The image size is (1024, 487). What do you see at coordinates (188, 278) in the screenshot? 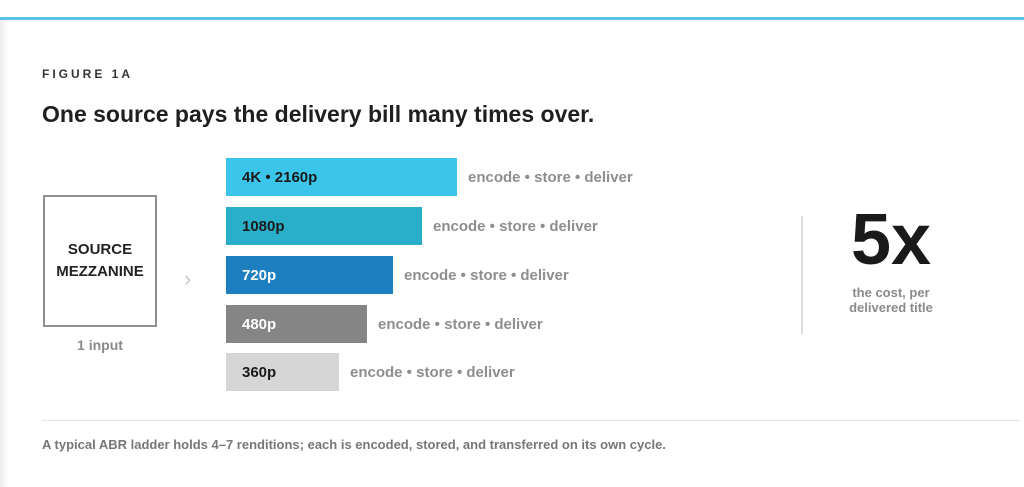
I see `chevron-right-icon: ›` at bounding box center [188, 278].